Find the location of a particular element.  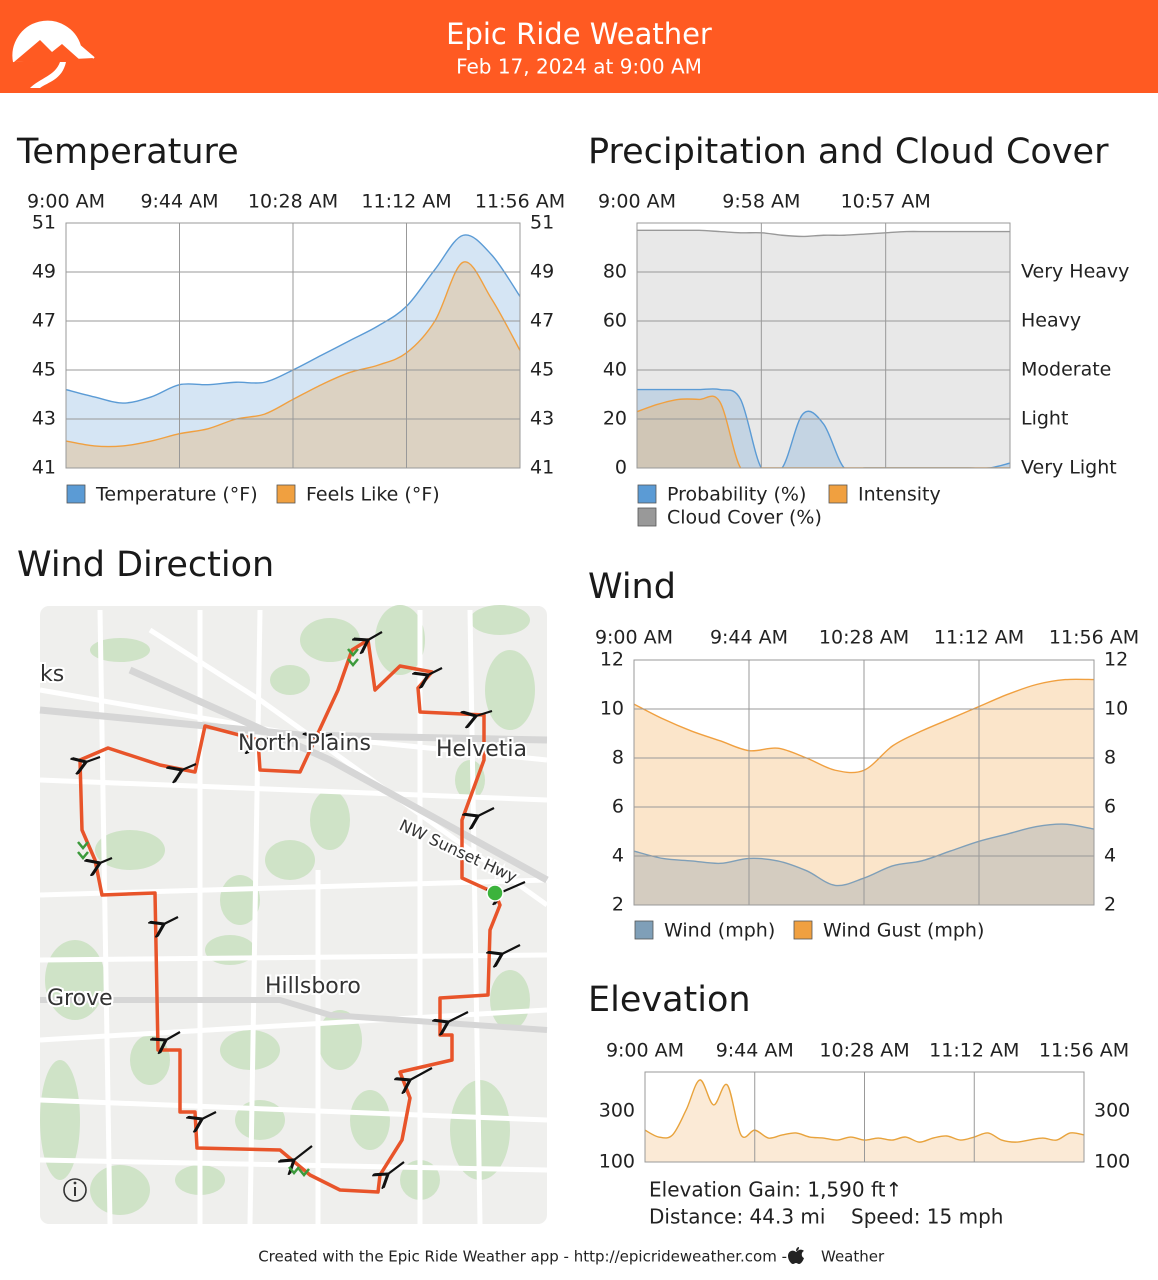

map-label: Hillsboro is located at coordinates (313, 986).